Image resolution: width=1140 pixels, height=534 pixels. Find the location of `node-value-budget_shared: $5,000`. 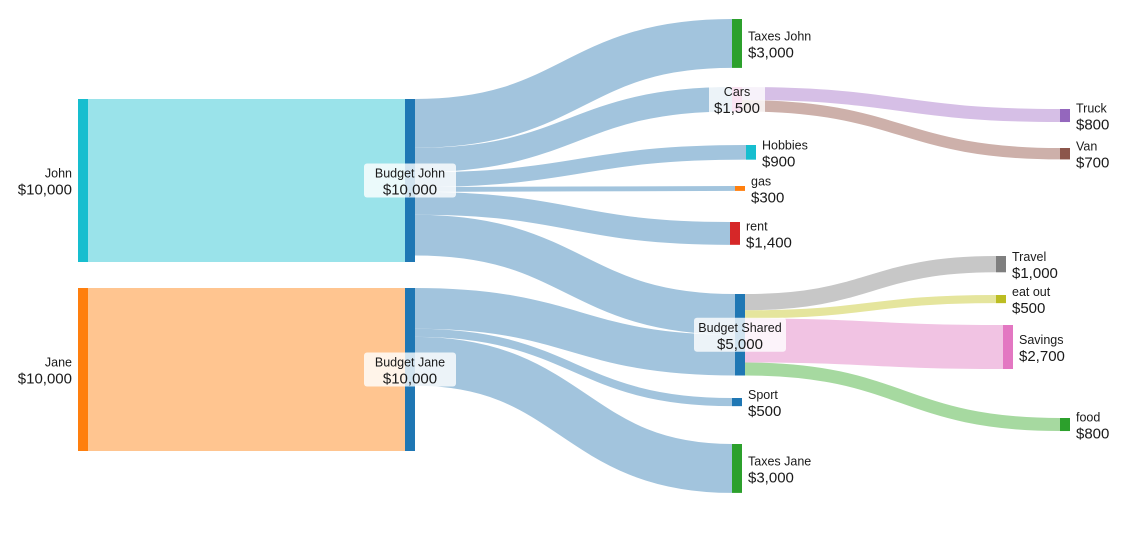

node-value-budget_shared: $5,000 is located at coordinates (740, 344).